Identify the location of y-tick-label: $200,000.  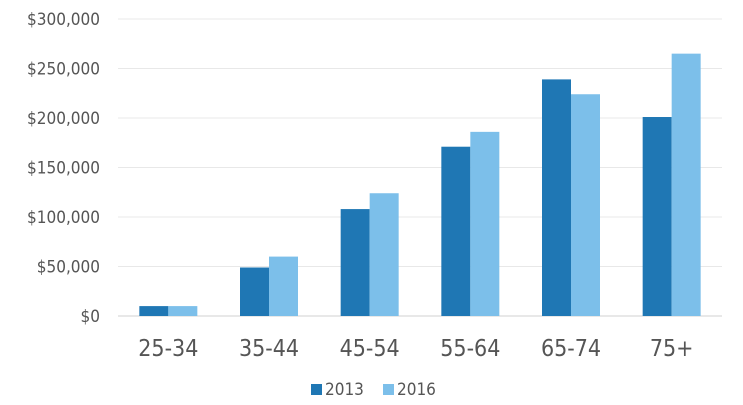
(63, 119).